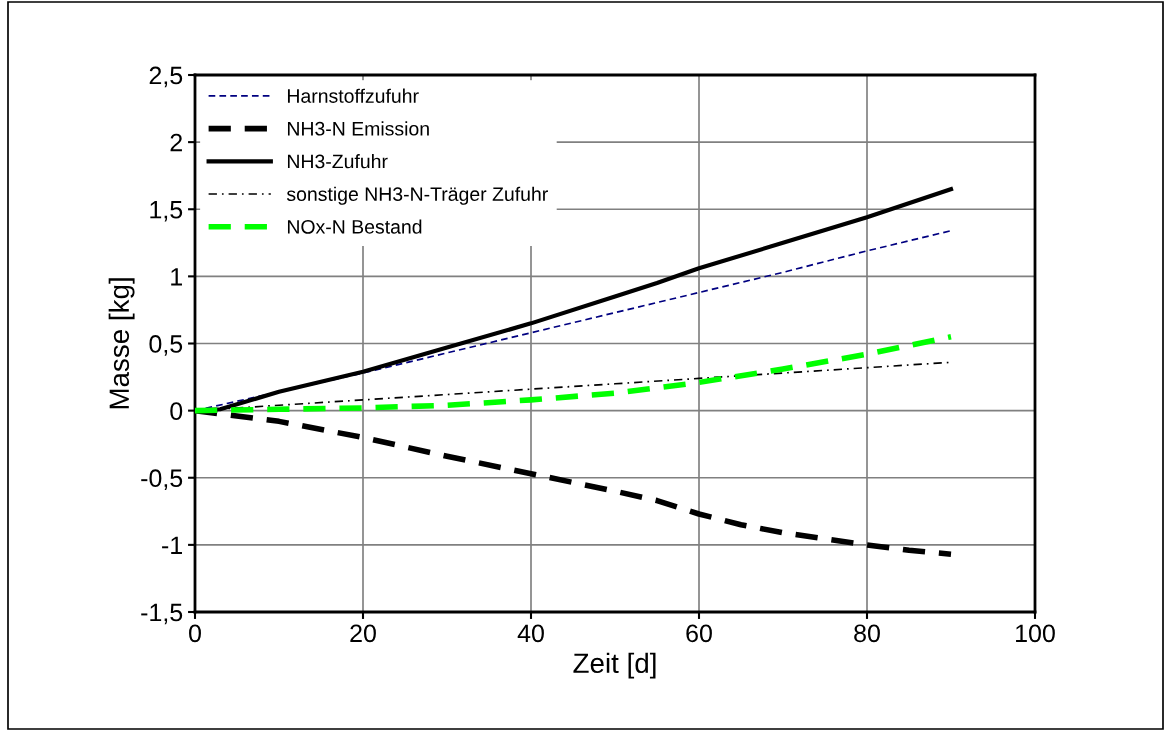 Image resolution: width=1171 pixels, height=731 pixels. What do you see at coordinates (166, 77) in the screenshot?
I see `y-tick-label: 2,5` at bounding box center [166, 77].